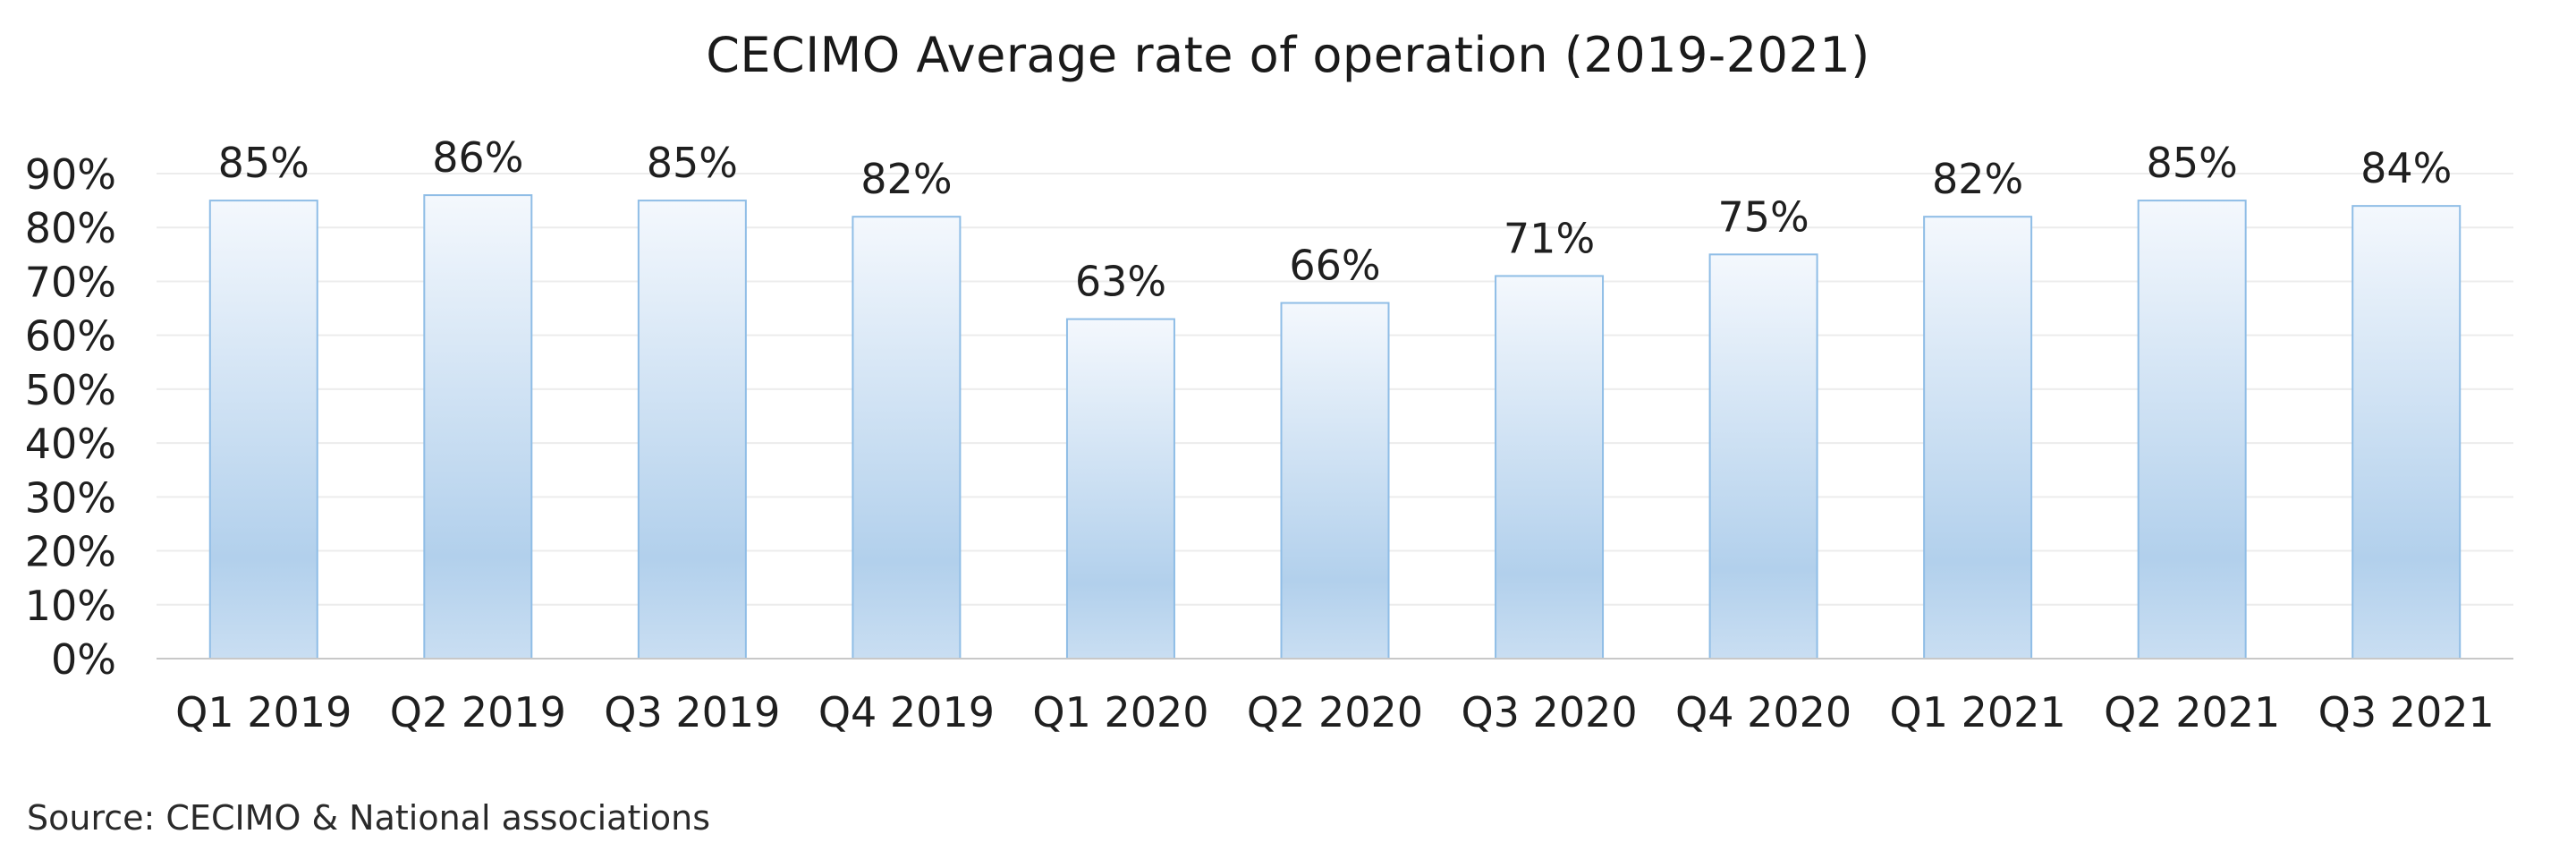  I want to click on x-tick-label: Q2 2021, so click(2192, 712).